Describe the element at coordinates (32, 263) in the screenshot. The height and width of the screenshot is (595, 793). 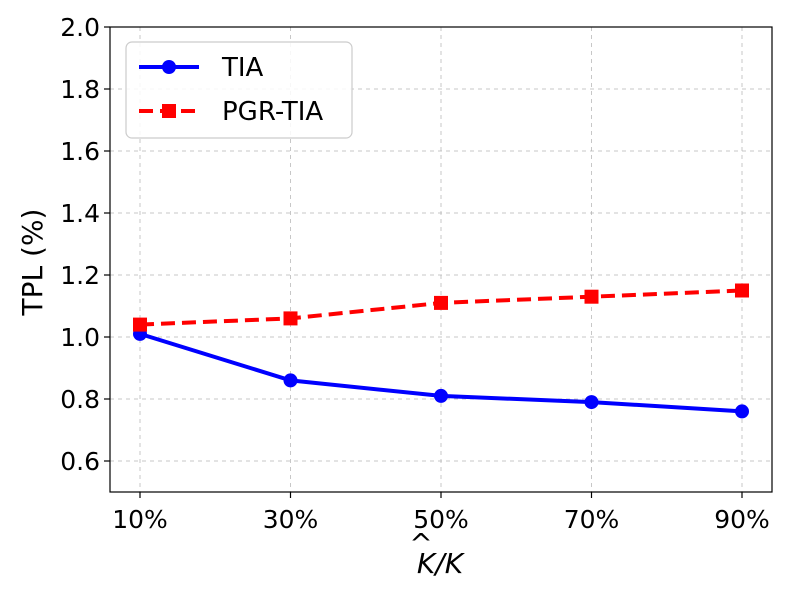
I see `y-axis-title: TPL (%)` at that location.